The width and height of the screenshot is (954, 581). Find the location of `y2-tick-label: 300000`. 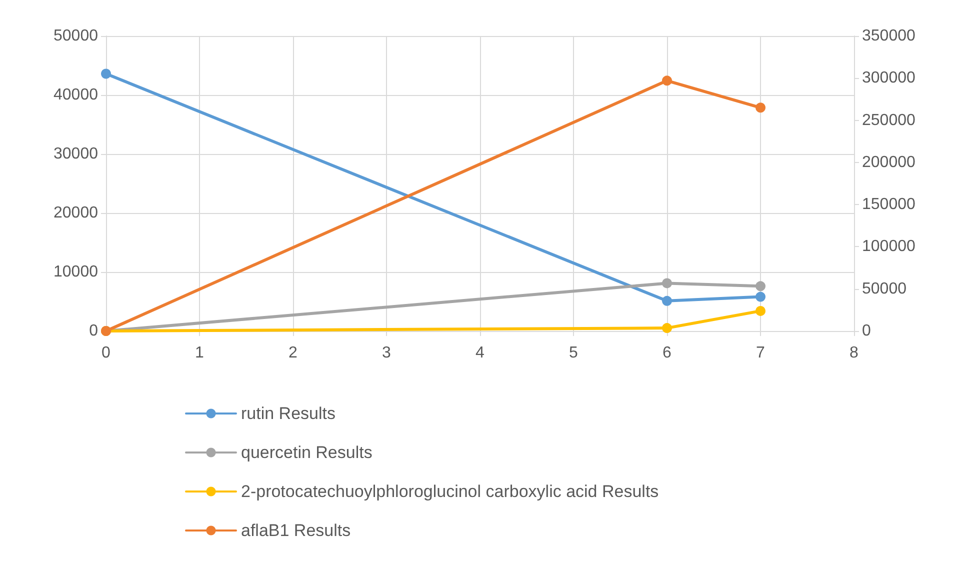

y2-tick-label: 300000 is located at coordinates (889, 78).